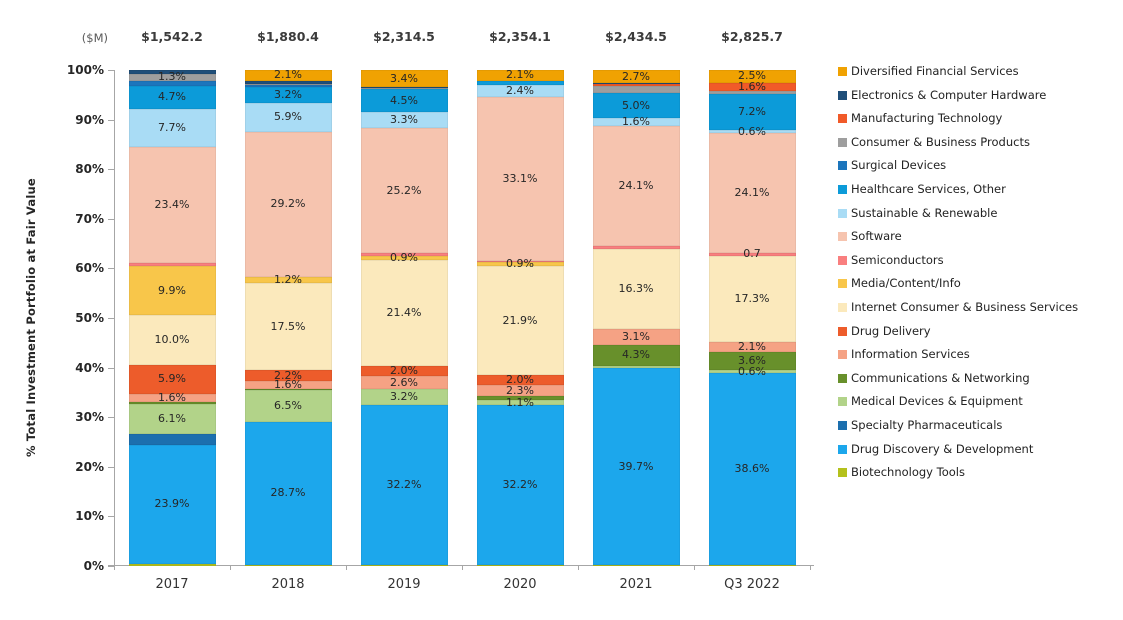 This screenshot has width=1123, height=620. What do you see at coordinates (288, 493) in the screenshot?
I see `segment-label: 28.7%` at bounding box center [288, 493].